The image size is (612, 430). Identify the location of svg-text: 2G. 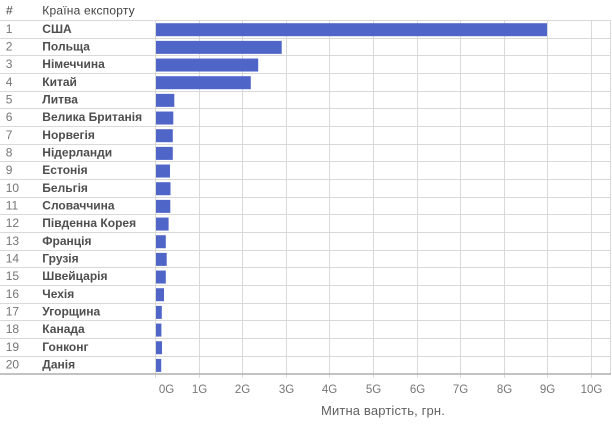
(242, 390).